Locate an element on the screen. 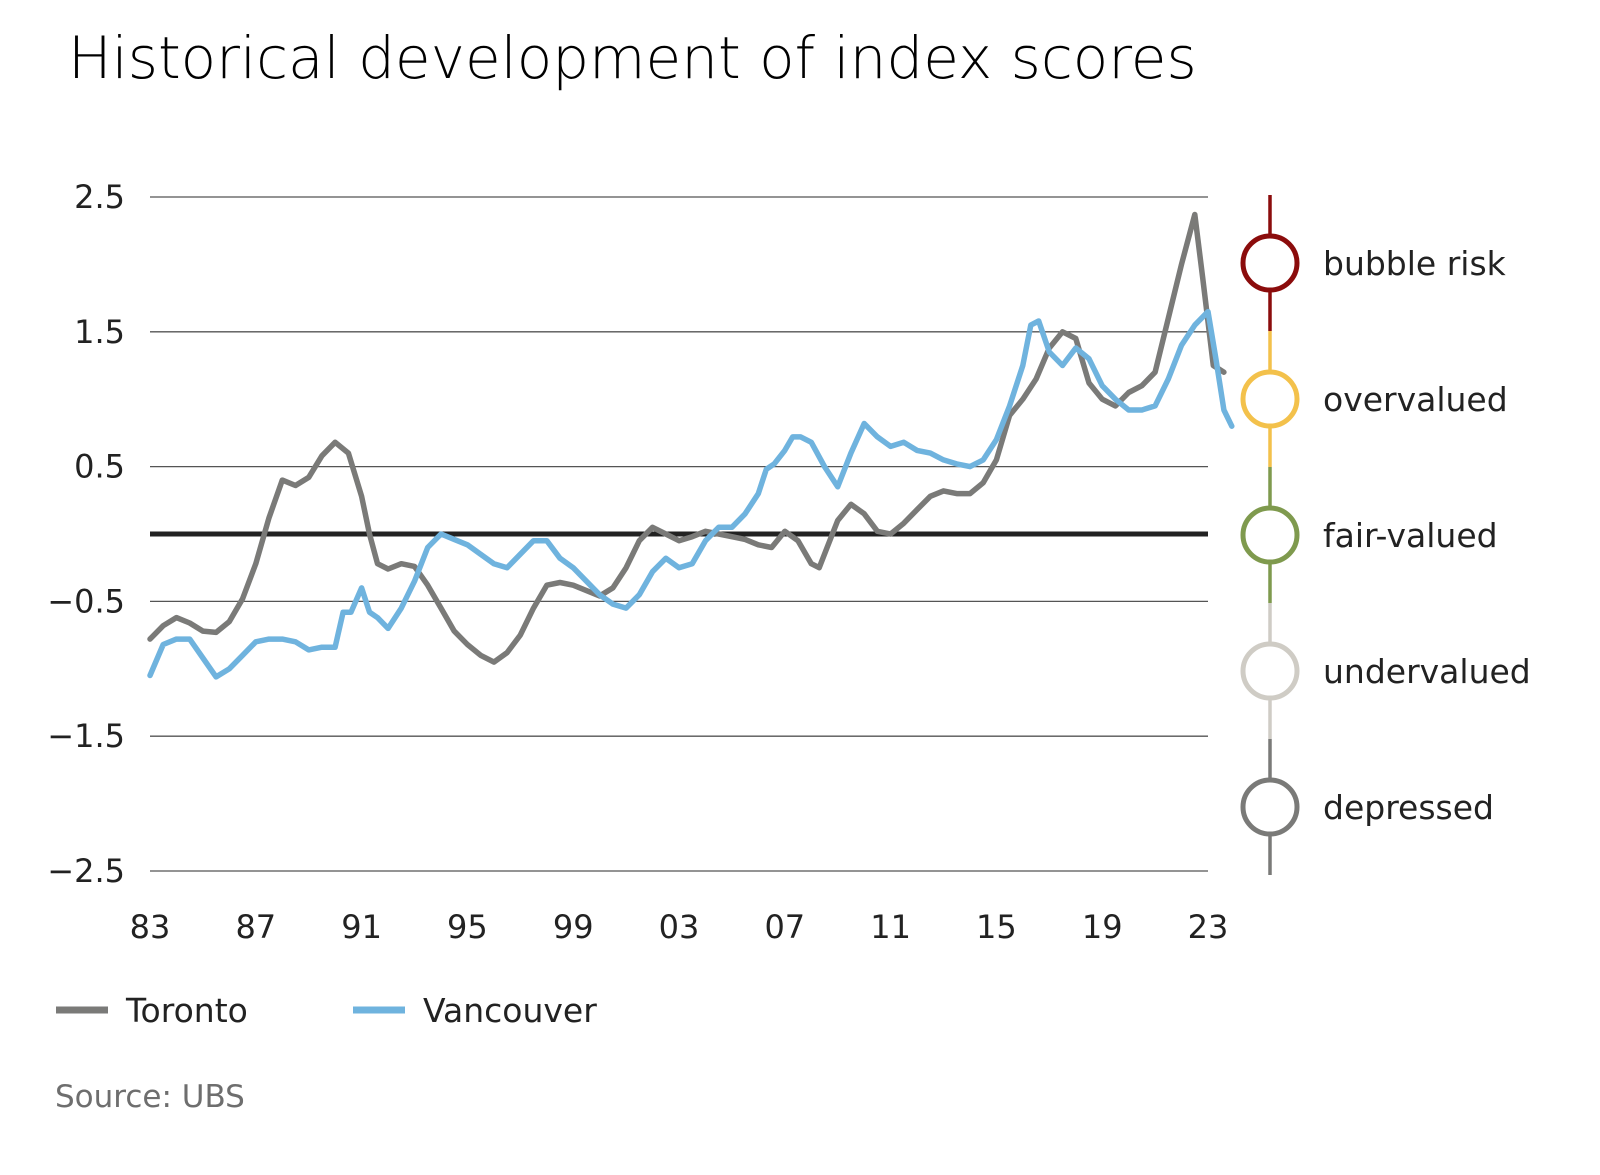 The width and height of the screenshot is (1600, 1175). scale-label: depressed is located at coordinates (1408, 807).